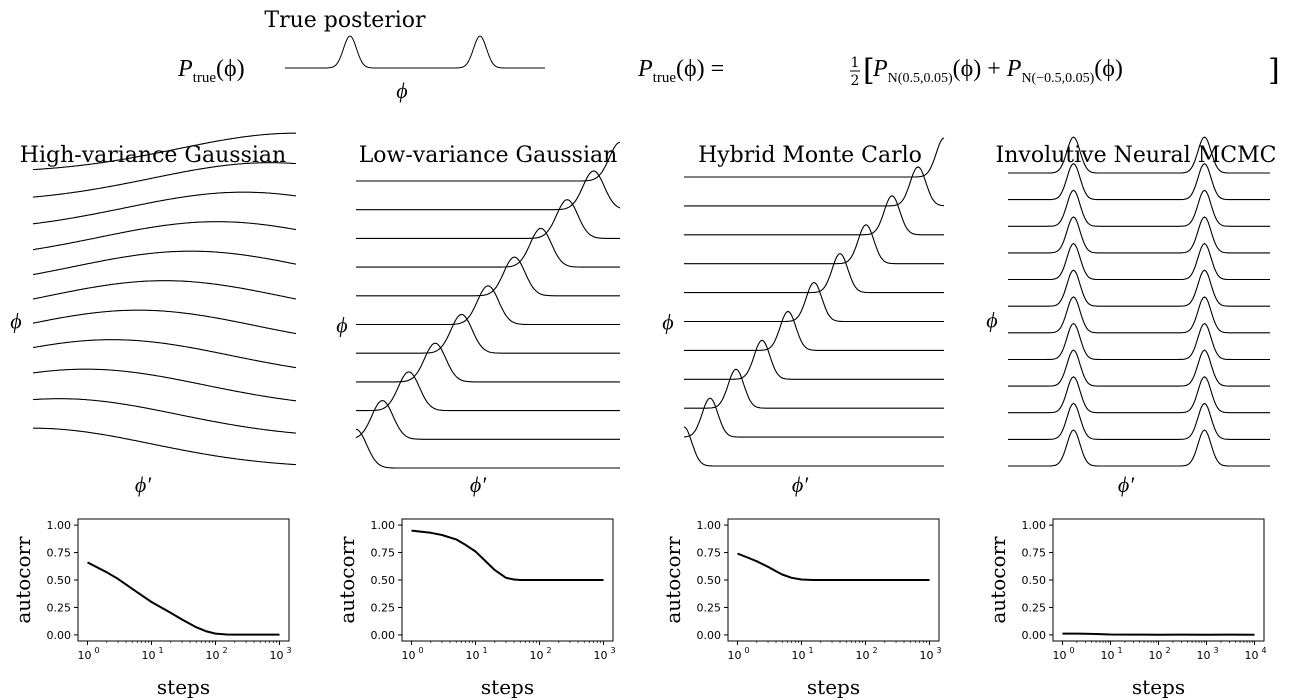 Image resolution: width=1289 pixels, height=700 pixels. I want to click on svg-text:PN(0.5,0.05)(ϕ) +PN(−0.5,0.05): PN(0.5,0.05)(ϕ) + PN(−0.5,0.05)(ϕ), so click(997, 71).